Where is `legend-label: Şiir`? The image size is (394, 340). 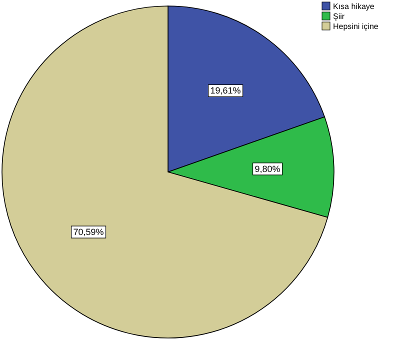 legend-label: Şiir is located at coordinates (339, 16).